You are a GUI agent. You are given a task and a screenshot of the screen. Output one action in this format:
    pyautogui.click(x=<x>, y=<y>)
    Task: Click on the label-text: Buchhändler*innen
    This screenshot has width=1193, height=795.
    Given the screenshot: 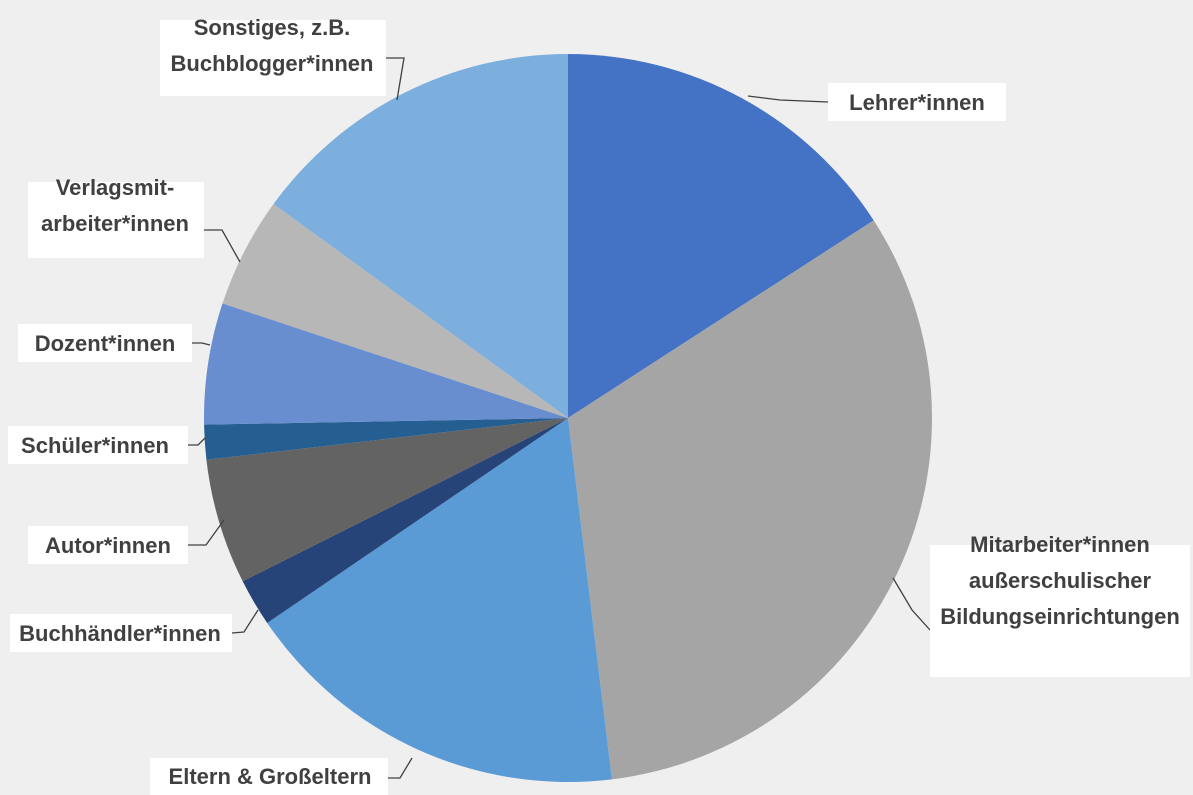 What is the action you would take?
    pyautogui.click(x=120, y=633)
    